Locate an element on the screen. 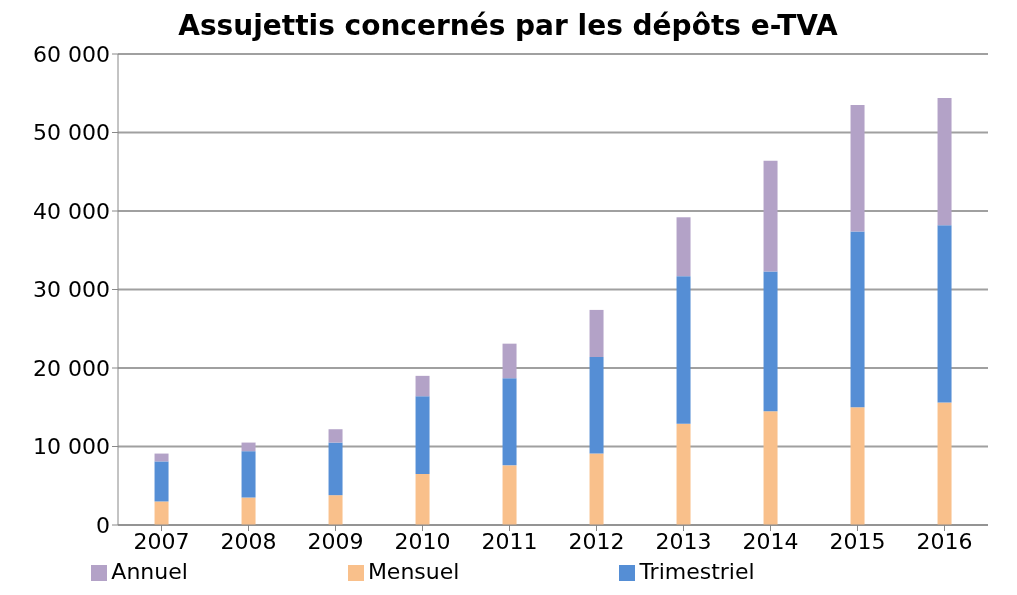 The width and height of the screenshot is (1017, 595). x-tick-label: 2007 is located at coordinates (161, 541).